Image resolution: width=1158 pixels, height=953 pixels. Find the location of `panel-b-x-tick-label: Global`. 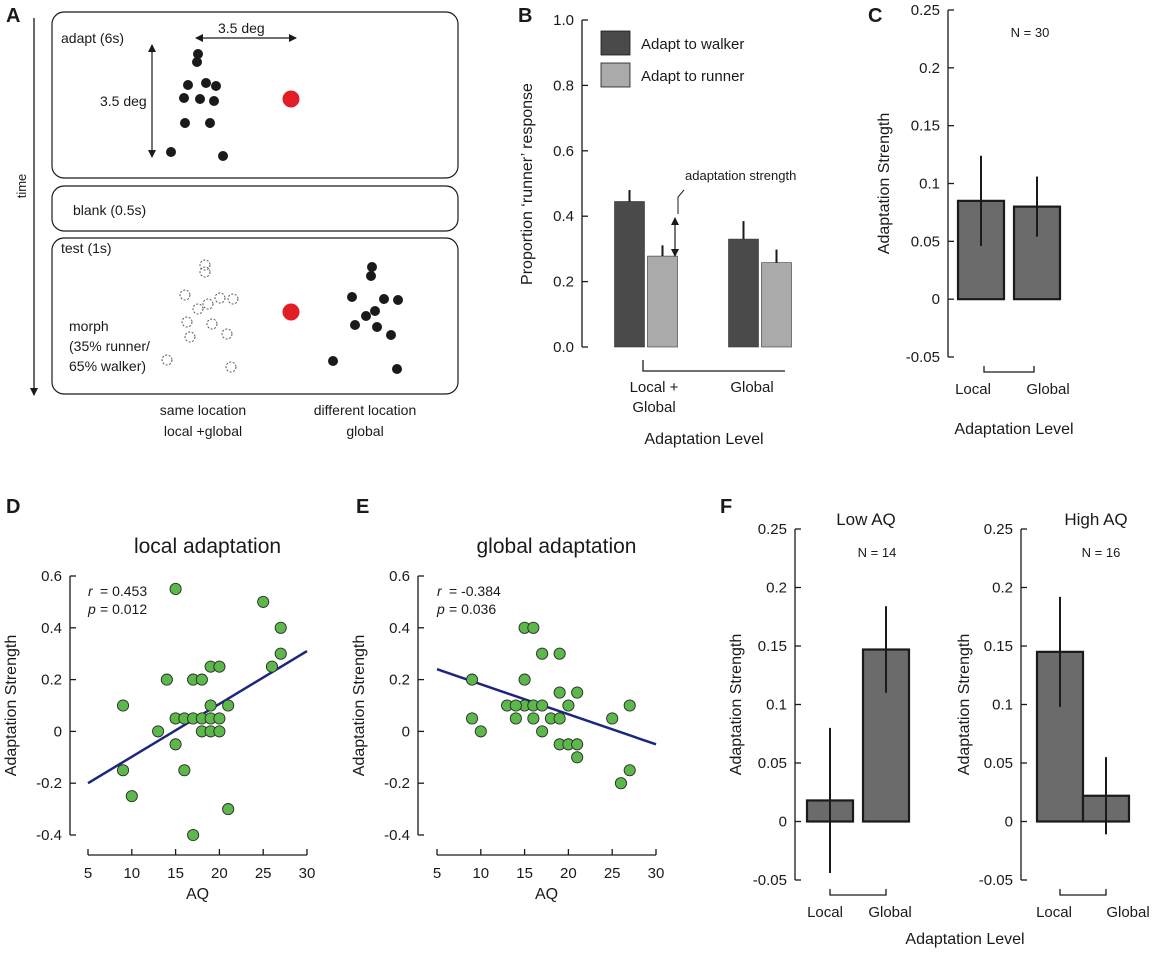

panel-b-x-tick-label: Global is located at coordinates (751, 387).